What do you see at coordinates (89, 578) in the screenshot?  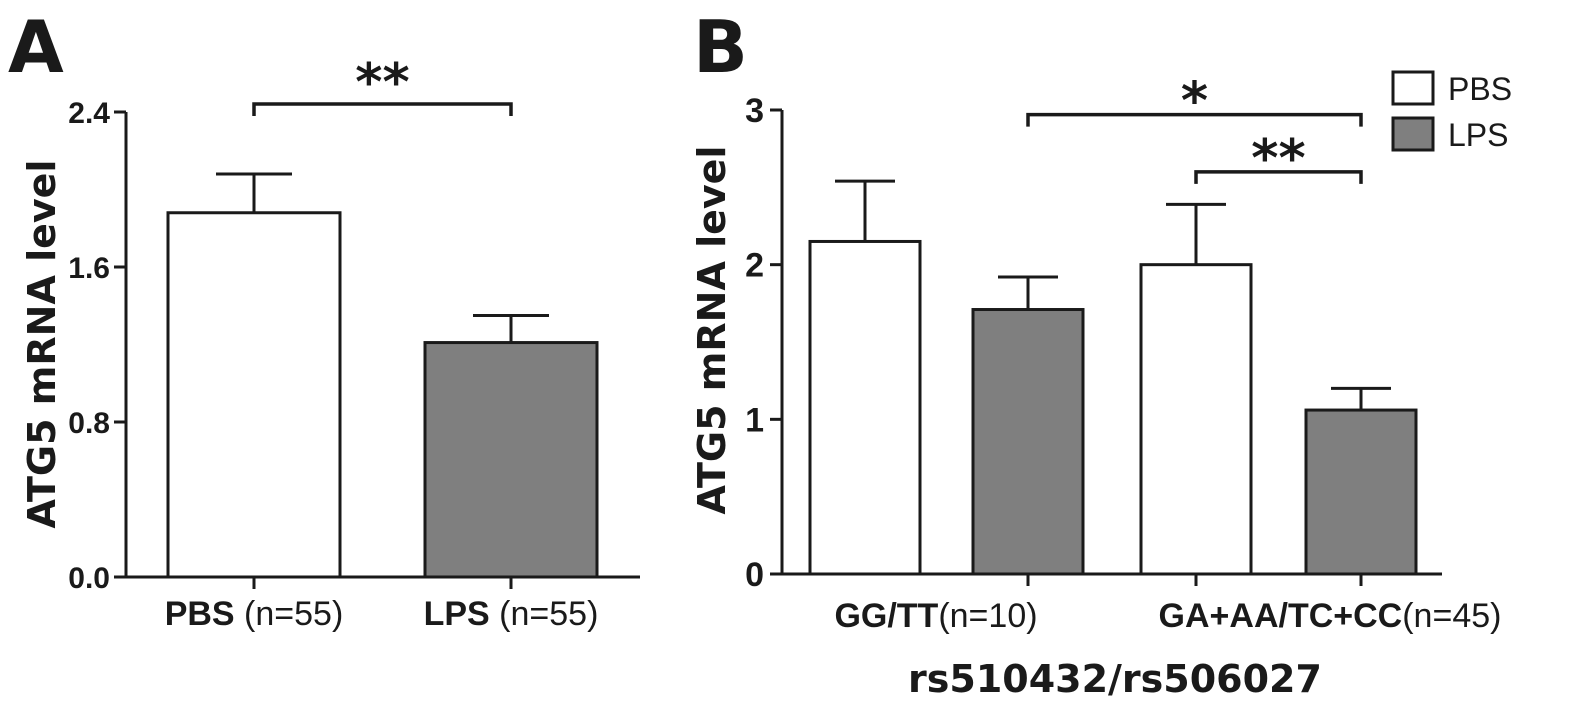 I see `panel-a-y-tick-label: 0.0` at bounding box center [89, 578].